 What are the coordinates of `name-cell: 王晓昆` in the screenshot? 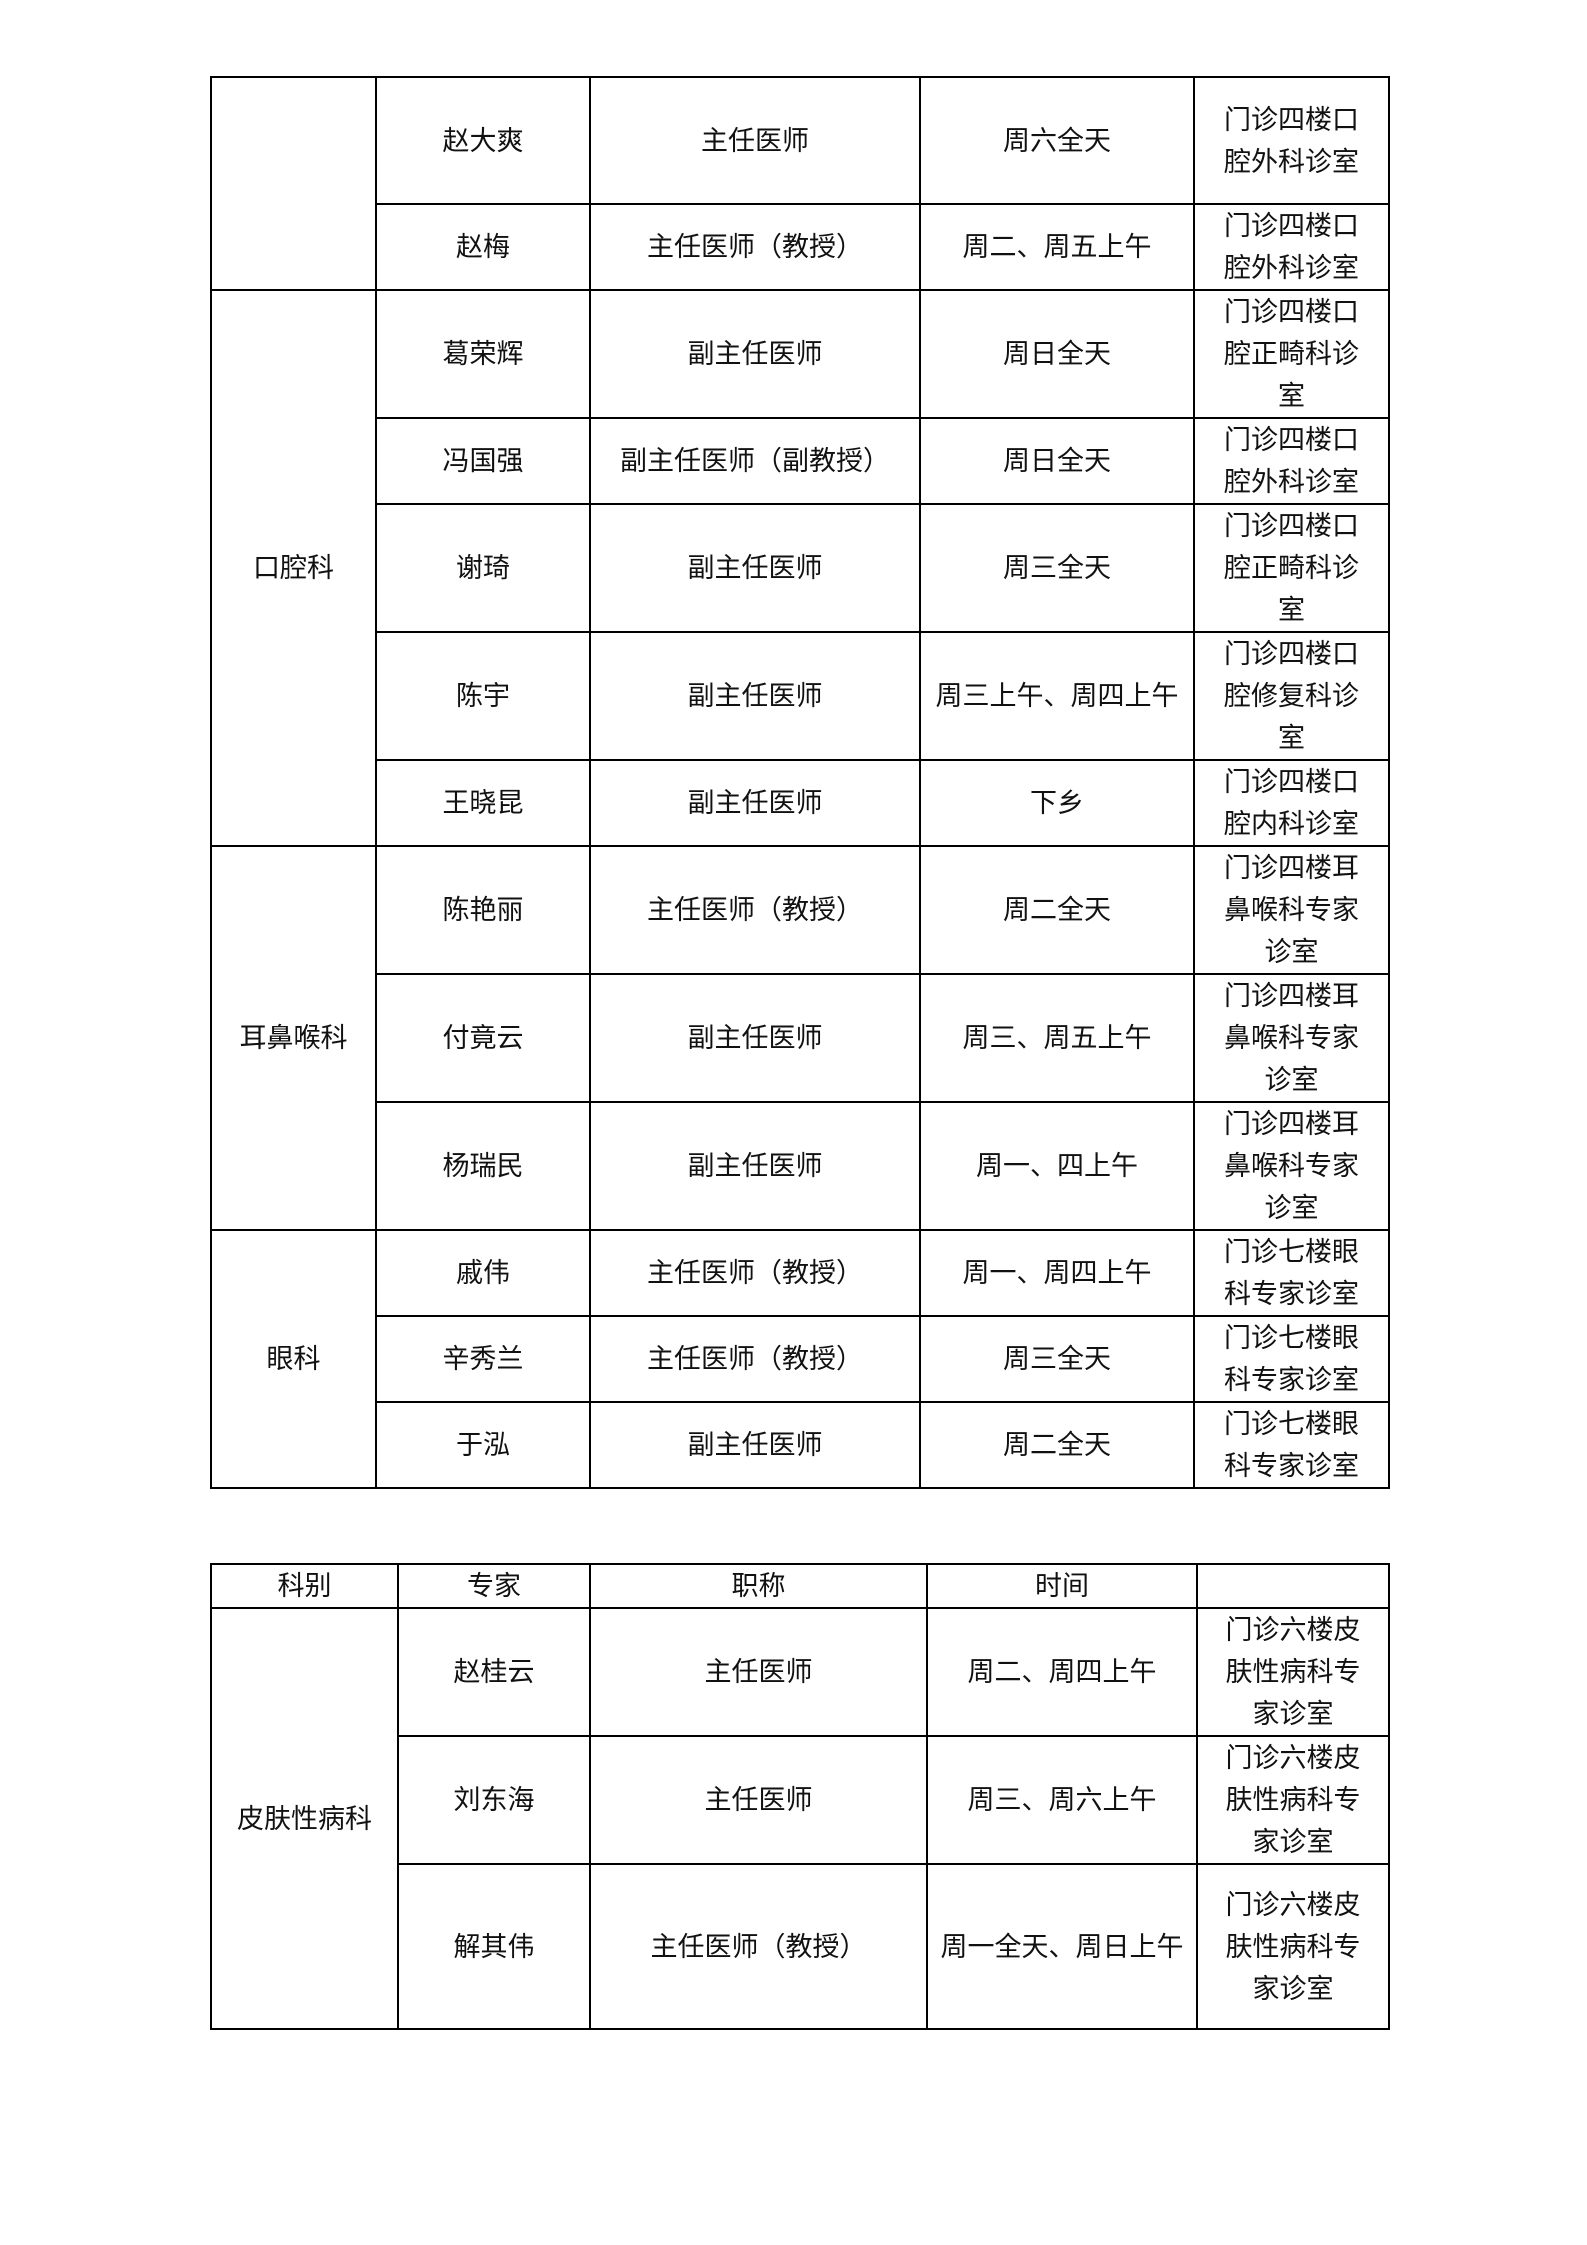 It's located at (483, 803).